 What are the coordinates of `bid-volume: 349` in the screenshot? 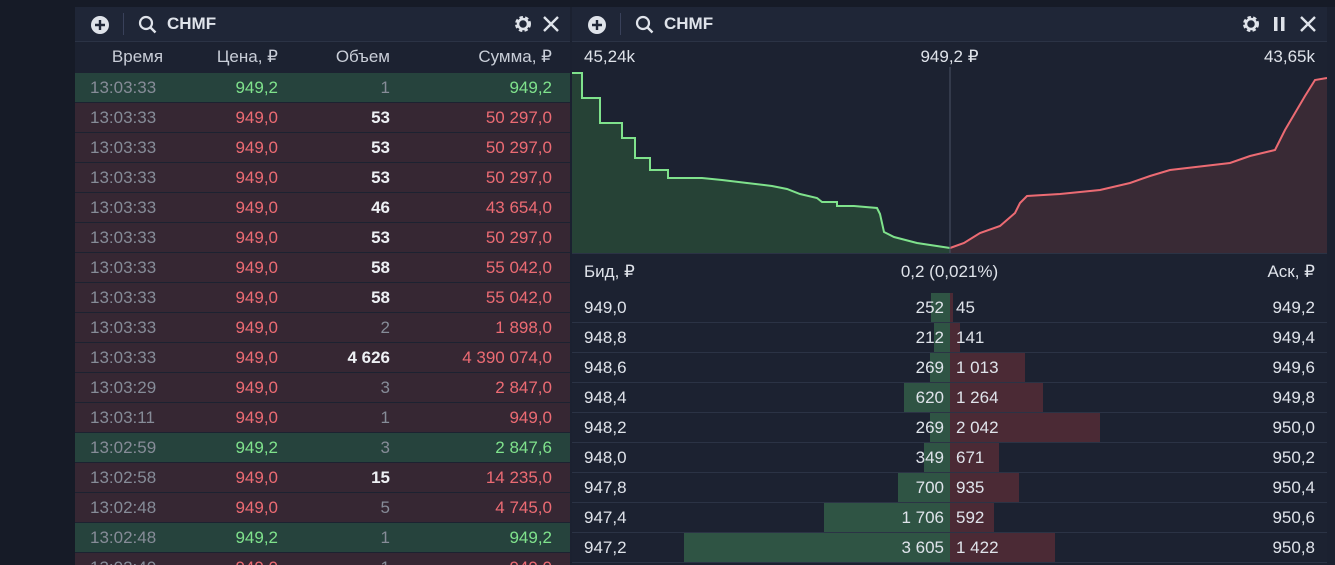 It's located at (929, 457).